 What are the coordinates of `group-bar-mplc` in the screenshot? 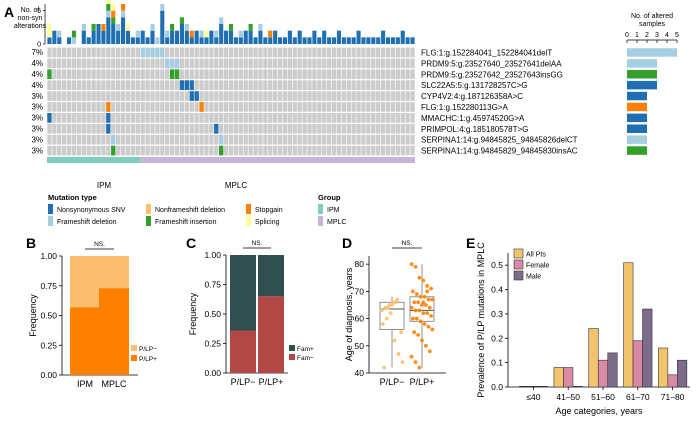 It's located at (278, 160).